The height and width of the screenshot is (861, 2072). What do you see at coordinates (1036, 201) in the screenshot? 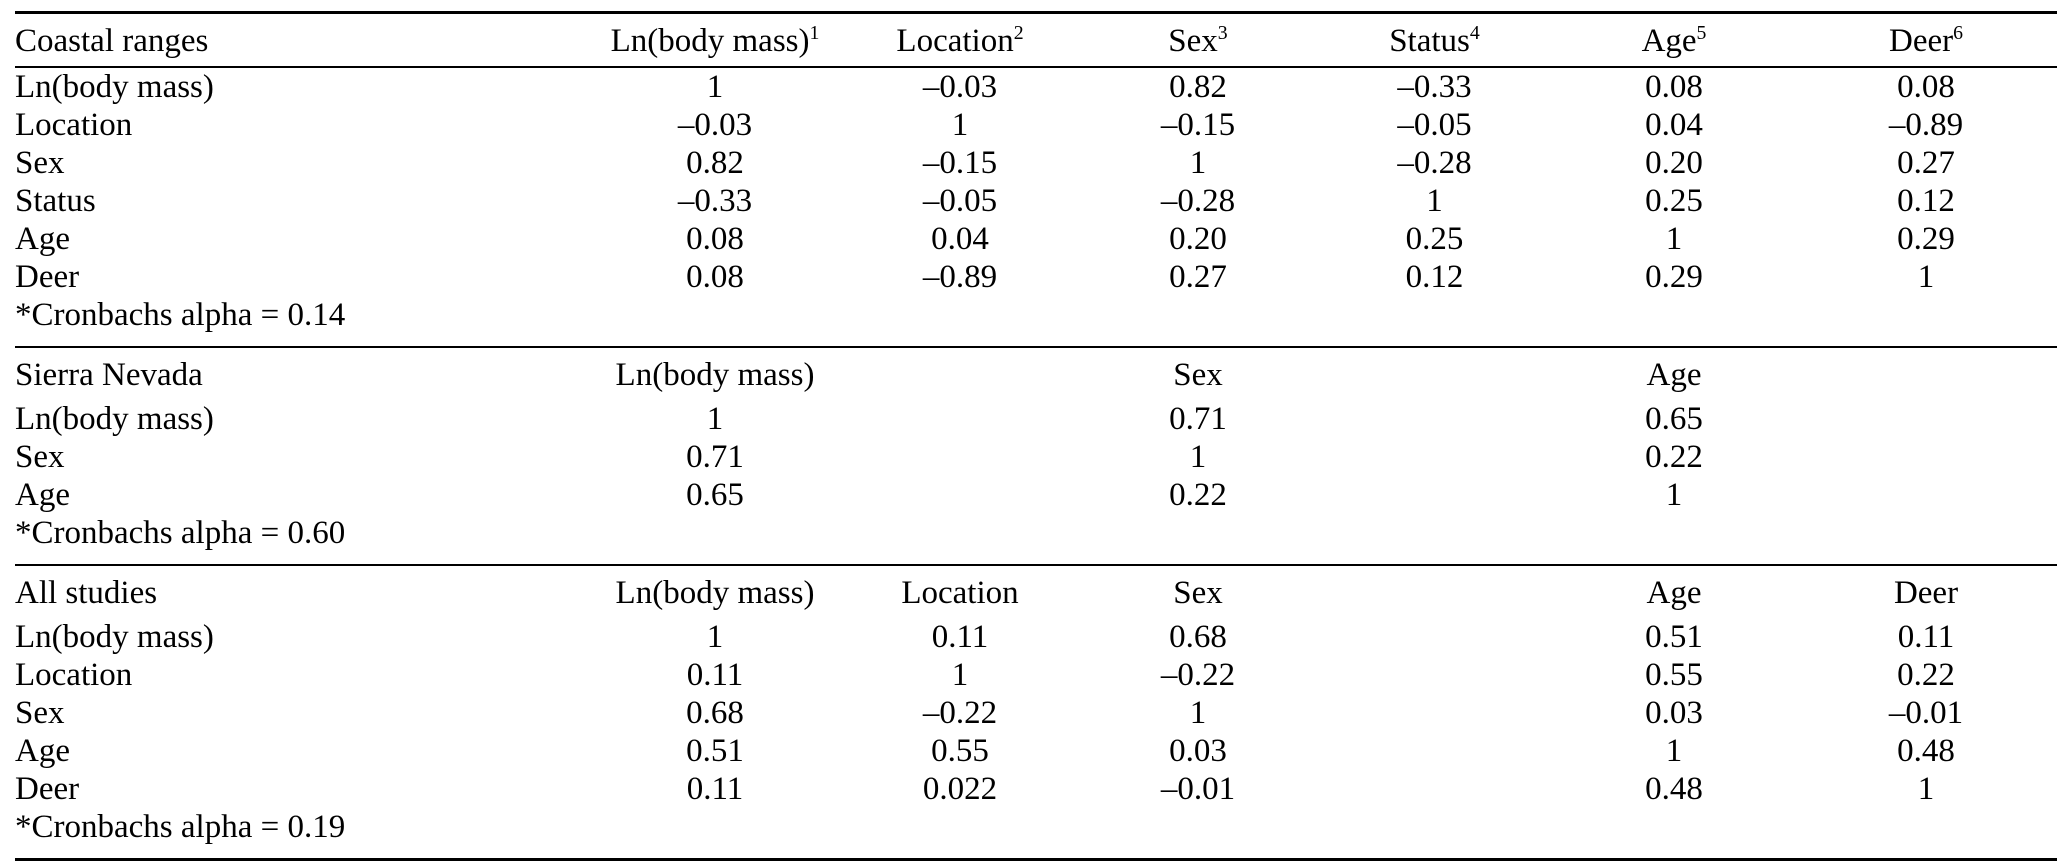
I see `table-row: Status –0.33 –0.05 –0.28 1 0.25 0.12` at bounding box center [1036, 201].